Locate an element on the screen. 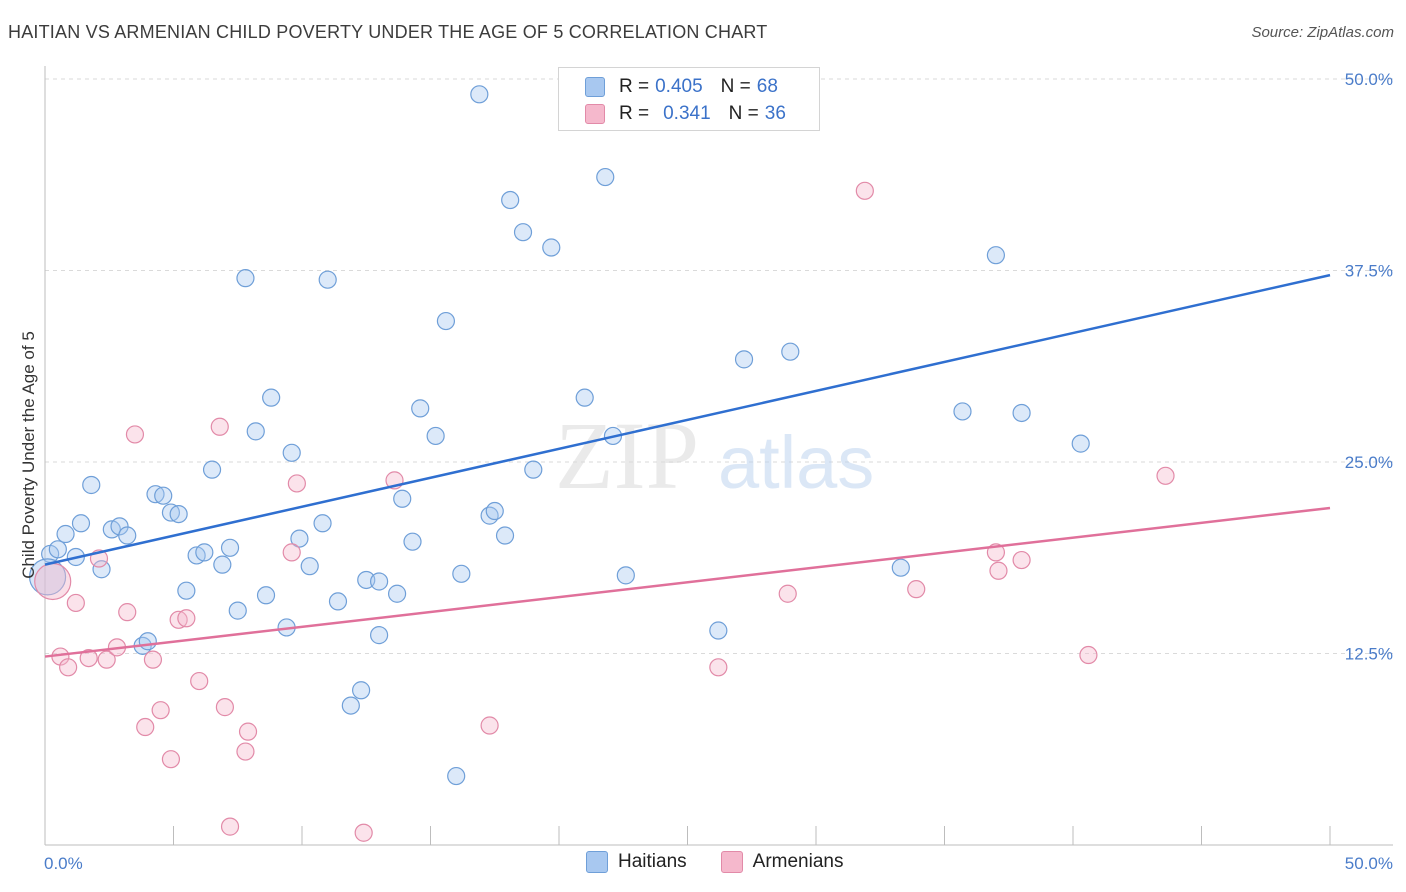 Image resolution: width=1406 pixels, height=892 pixels. y-axis-label: Child Poverty Under the Age of 5 is located at coordinates (28, 455).